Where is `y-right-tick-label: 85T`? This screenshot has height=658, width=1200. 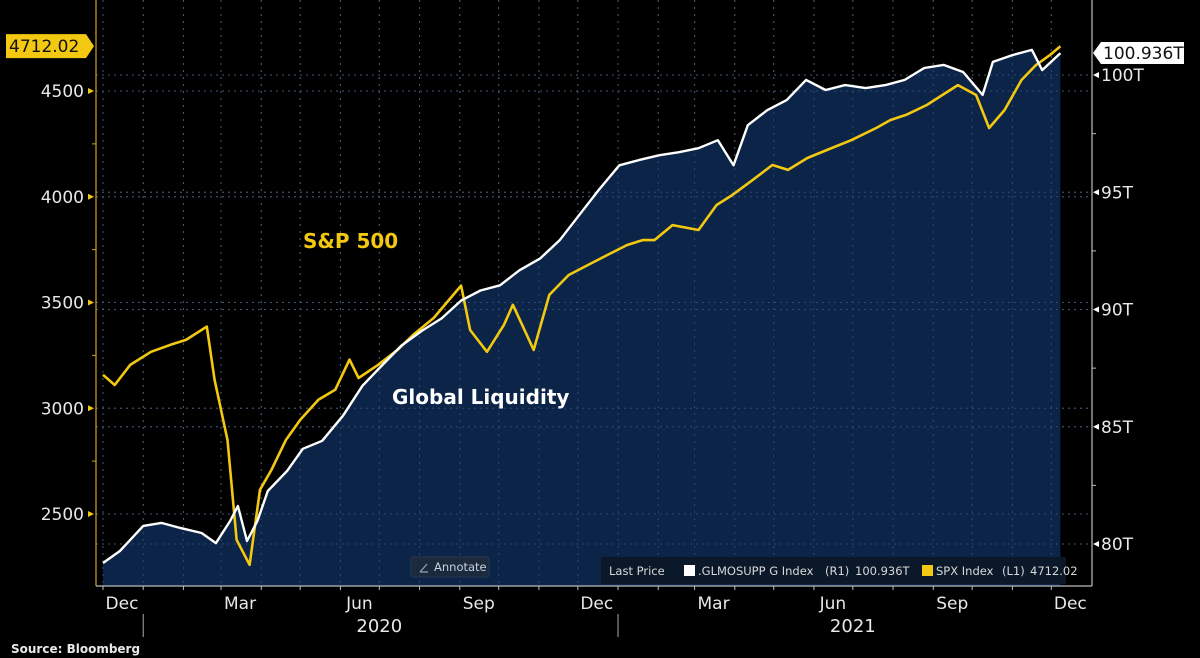
y-right-tick-label: 85T is located at coordinates (1117, 428).